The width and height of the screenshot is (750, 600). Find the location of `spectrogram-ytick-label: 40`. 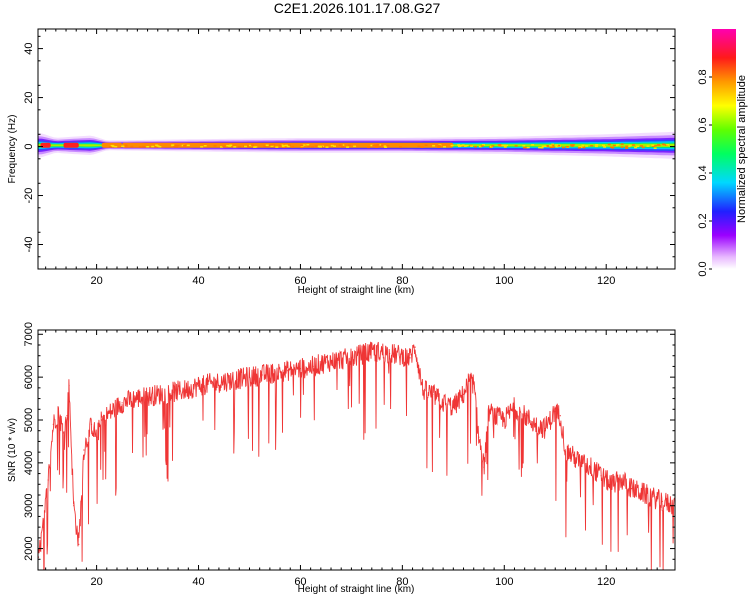

spectrogram-ytick-label: 40 is located at coordinates (29, 48).